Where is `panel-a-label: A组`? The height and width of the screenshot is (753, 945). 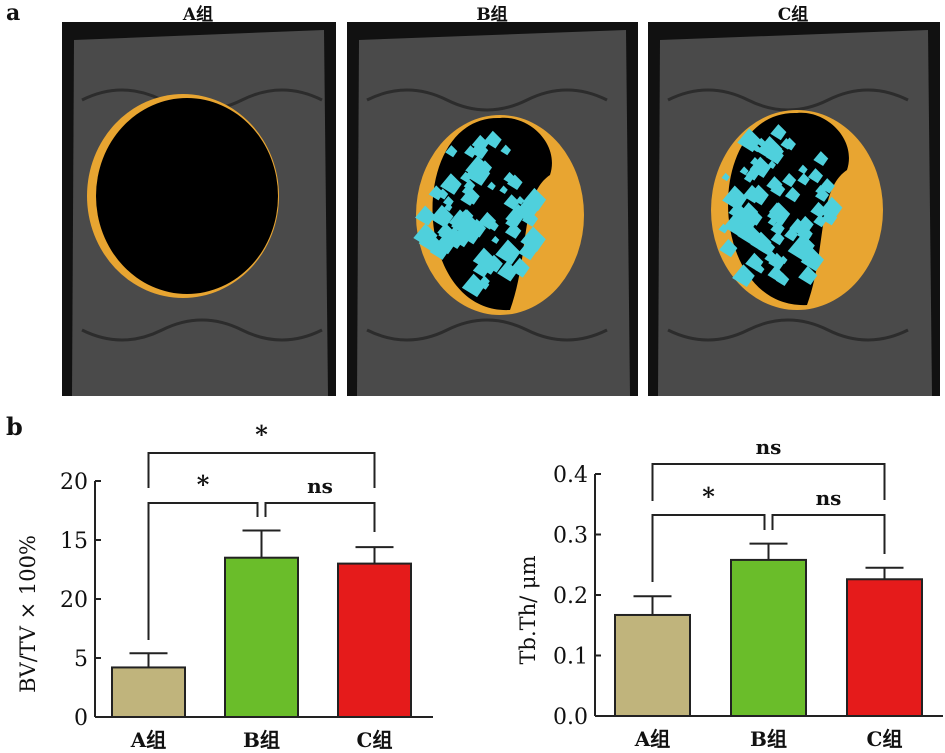 panel-a-label: A组 is located at coordinates (198, 15).